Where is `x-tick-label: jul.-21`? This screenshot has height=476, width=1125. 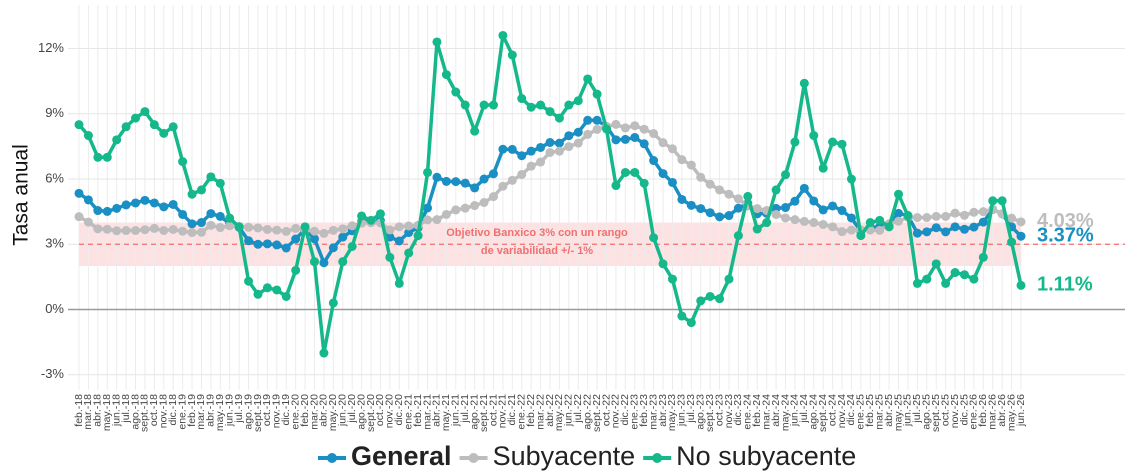
x-tick-label: jul.-21 is located at coordinates (465, 409).